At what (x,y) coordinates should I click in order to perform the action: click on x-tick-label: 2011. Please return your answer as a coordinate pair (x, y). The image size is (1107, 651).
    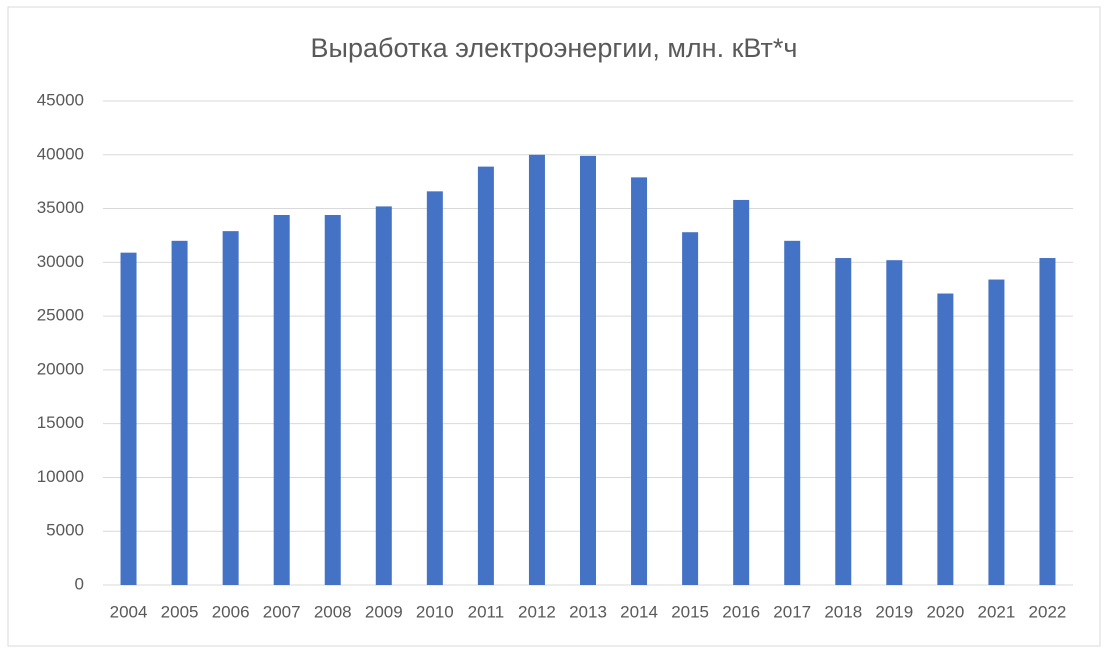
    Looking at the image, I should click on (486, 611).